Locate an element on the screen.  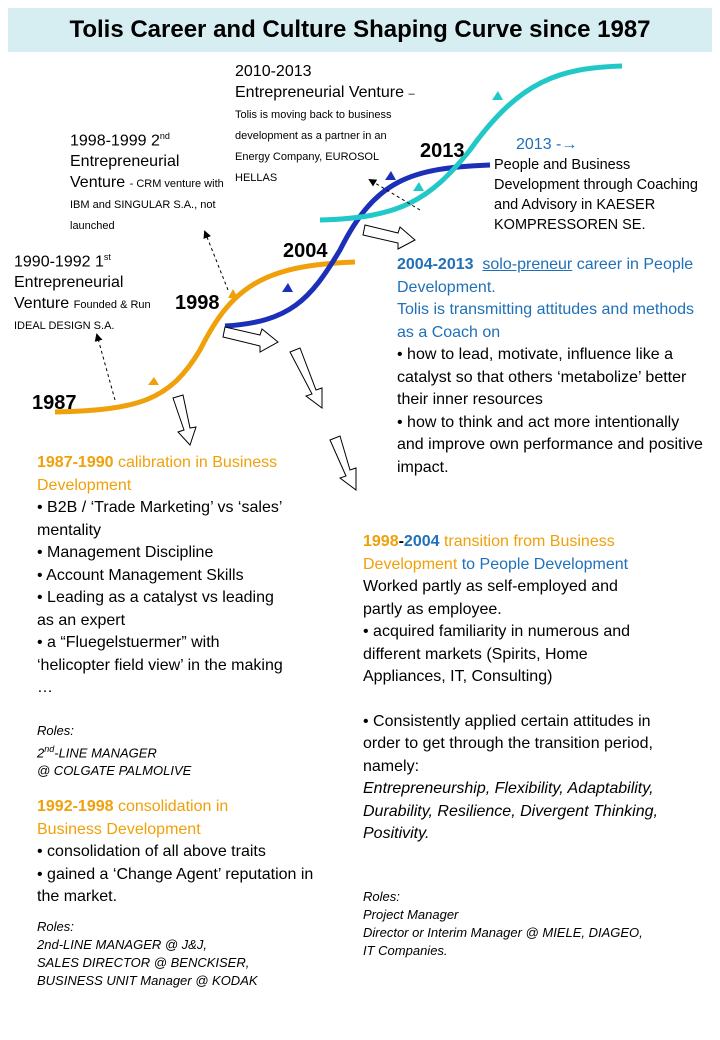
curve-markers is located at coordinates (325, 238).